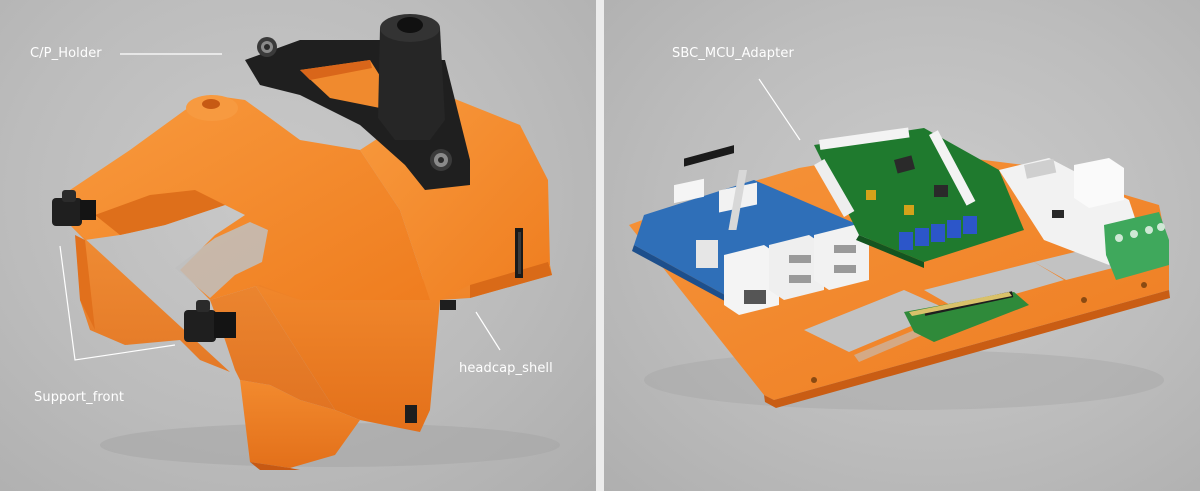  Describe the element at coordinates (1069, 211) in the screenshot. I see `converter-board` at that location.